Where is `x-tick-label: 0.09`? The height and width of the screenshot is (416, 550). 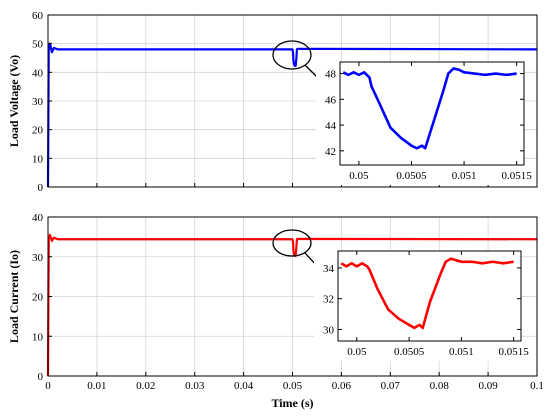 x-tick-label: 0.09 is located at coordinates (488, 386).